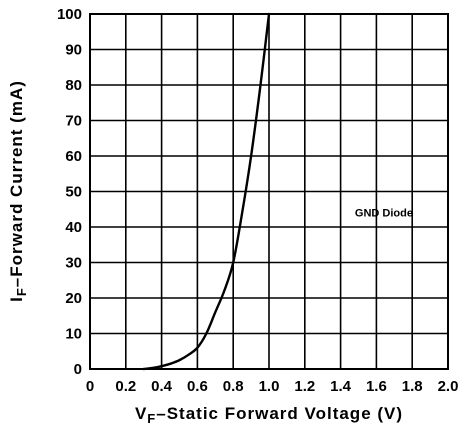 The height and width of the screenshot is (430, 461). What do you see at coordinates (16, 299) in the screenshot?
I see `y-axis-label-prefix: I` at bounding box center [16, 299].